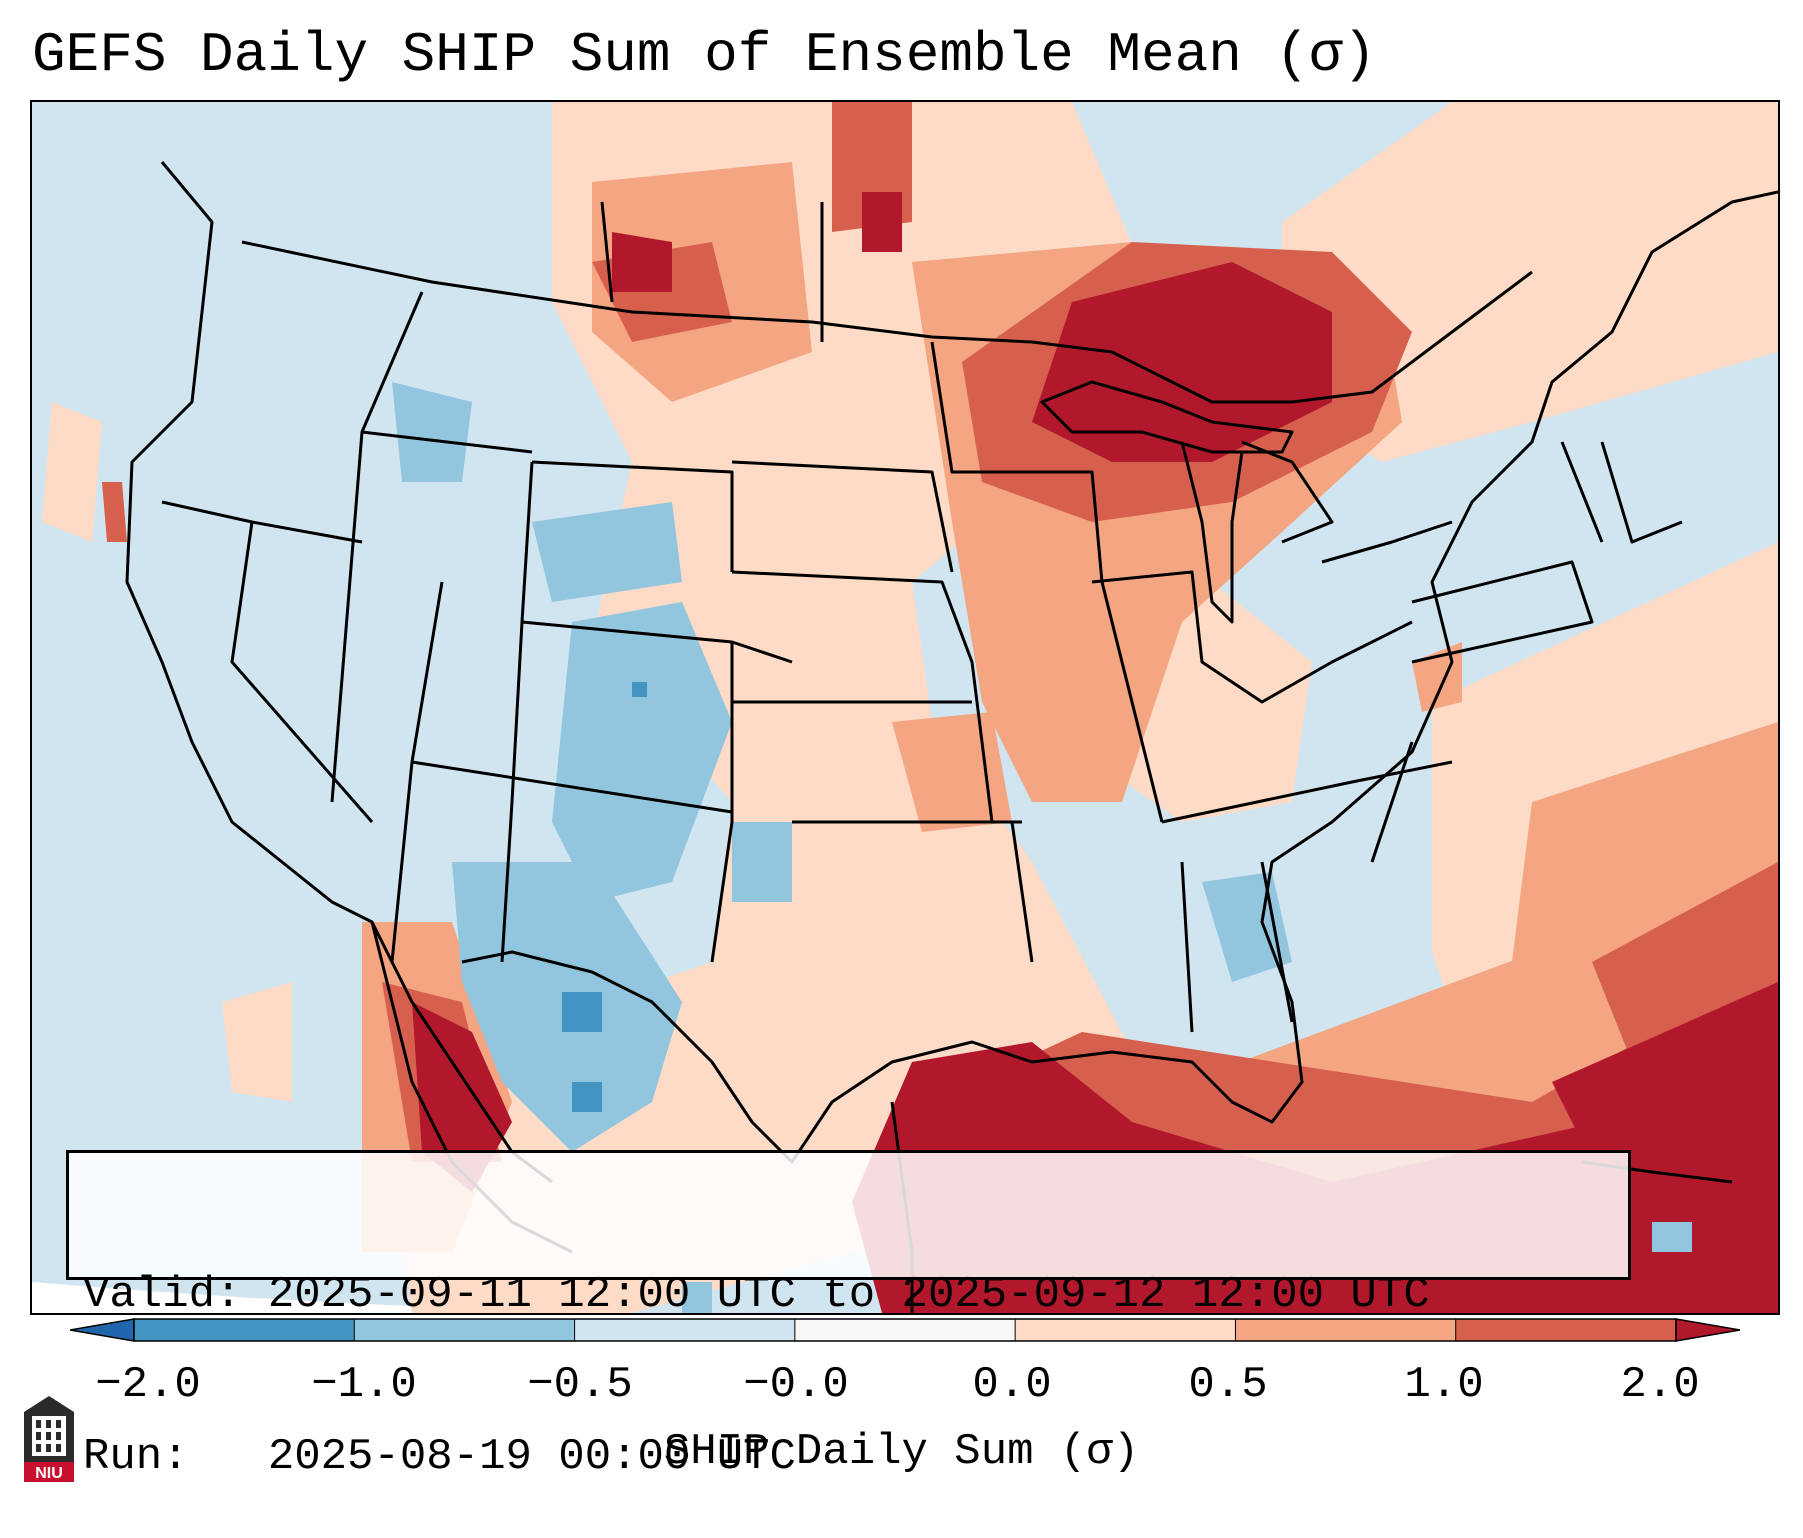  I want to click on anomaly-field-medium-blue, so click(604, 897).